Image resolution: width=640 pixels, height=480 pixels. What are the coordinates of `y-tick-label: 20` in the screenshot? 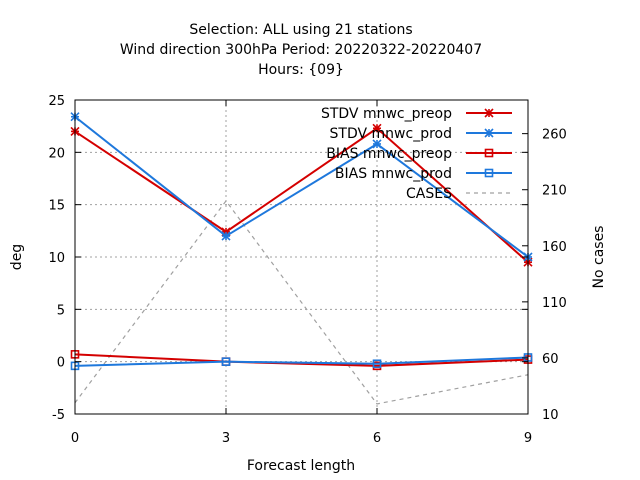 It's located at (56, 153).